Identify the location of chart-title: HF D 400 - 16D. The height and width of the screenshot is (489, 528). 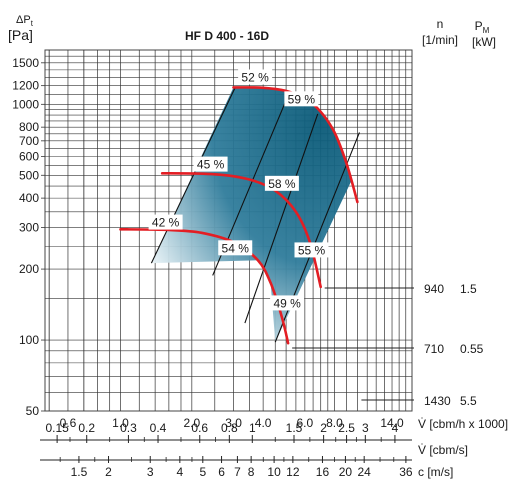
(227, 36).